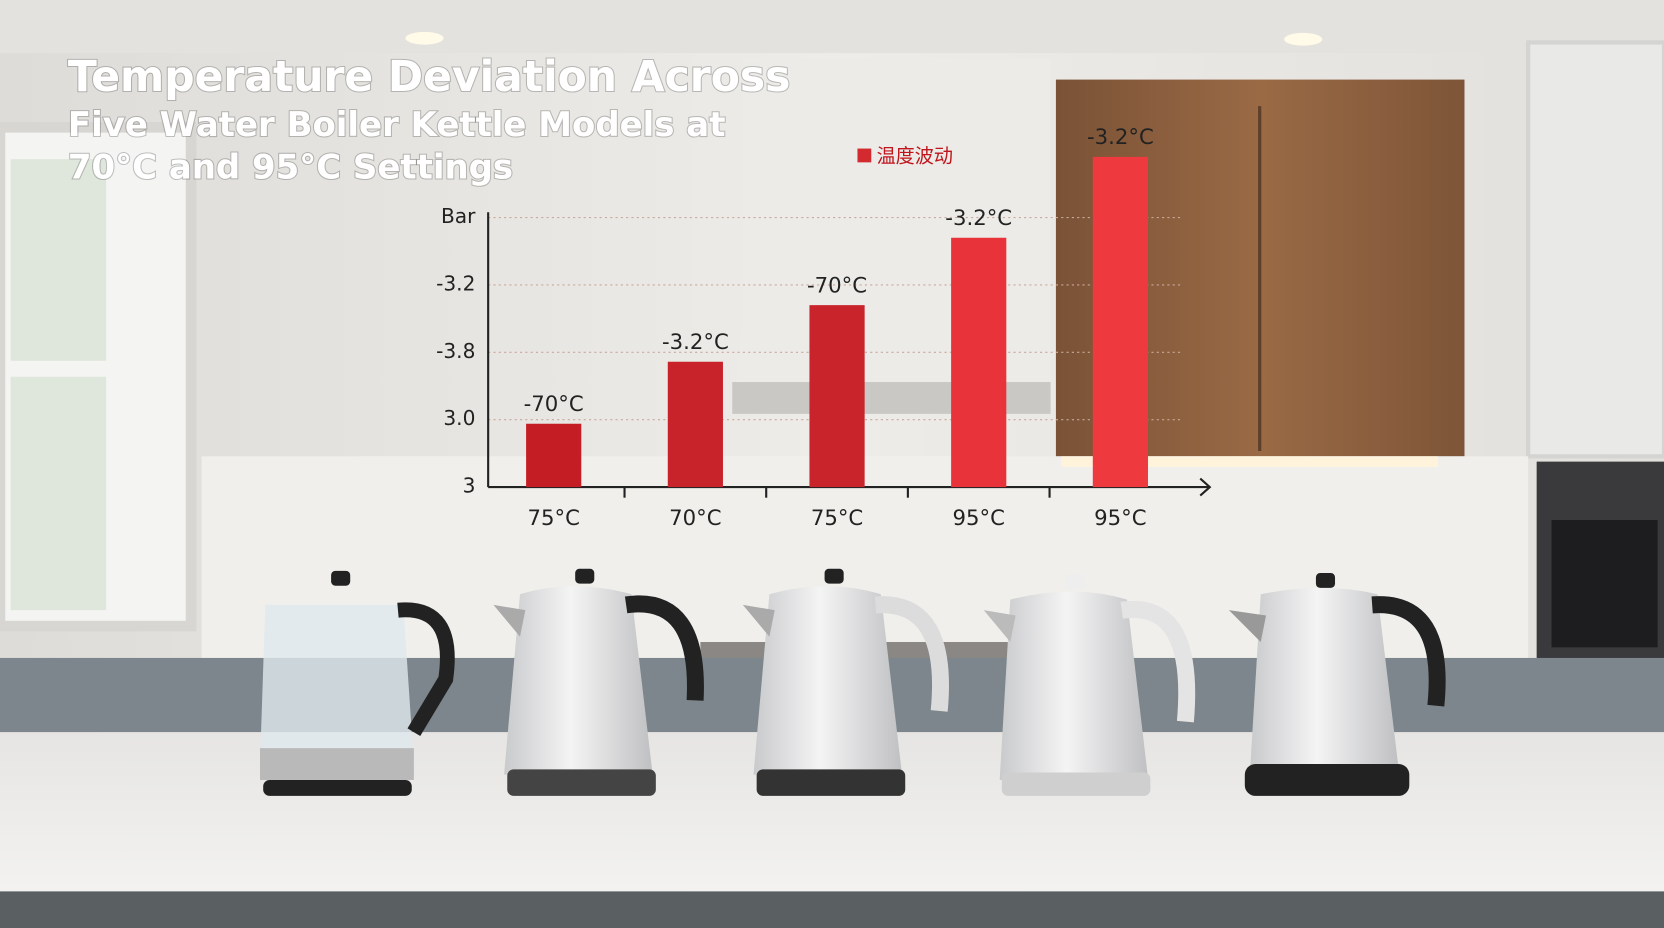  What do you see at coordinates (455, 351) in the screenshot?
I see `y-tick-label: -3.8` at bounding box center [455, 351].